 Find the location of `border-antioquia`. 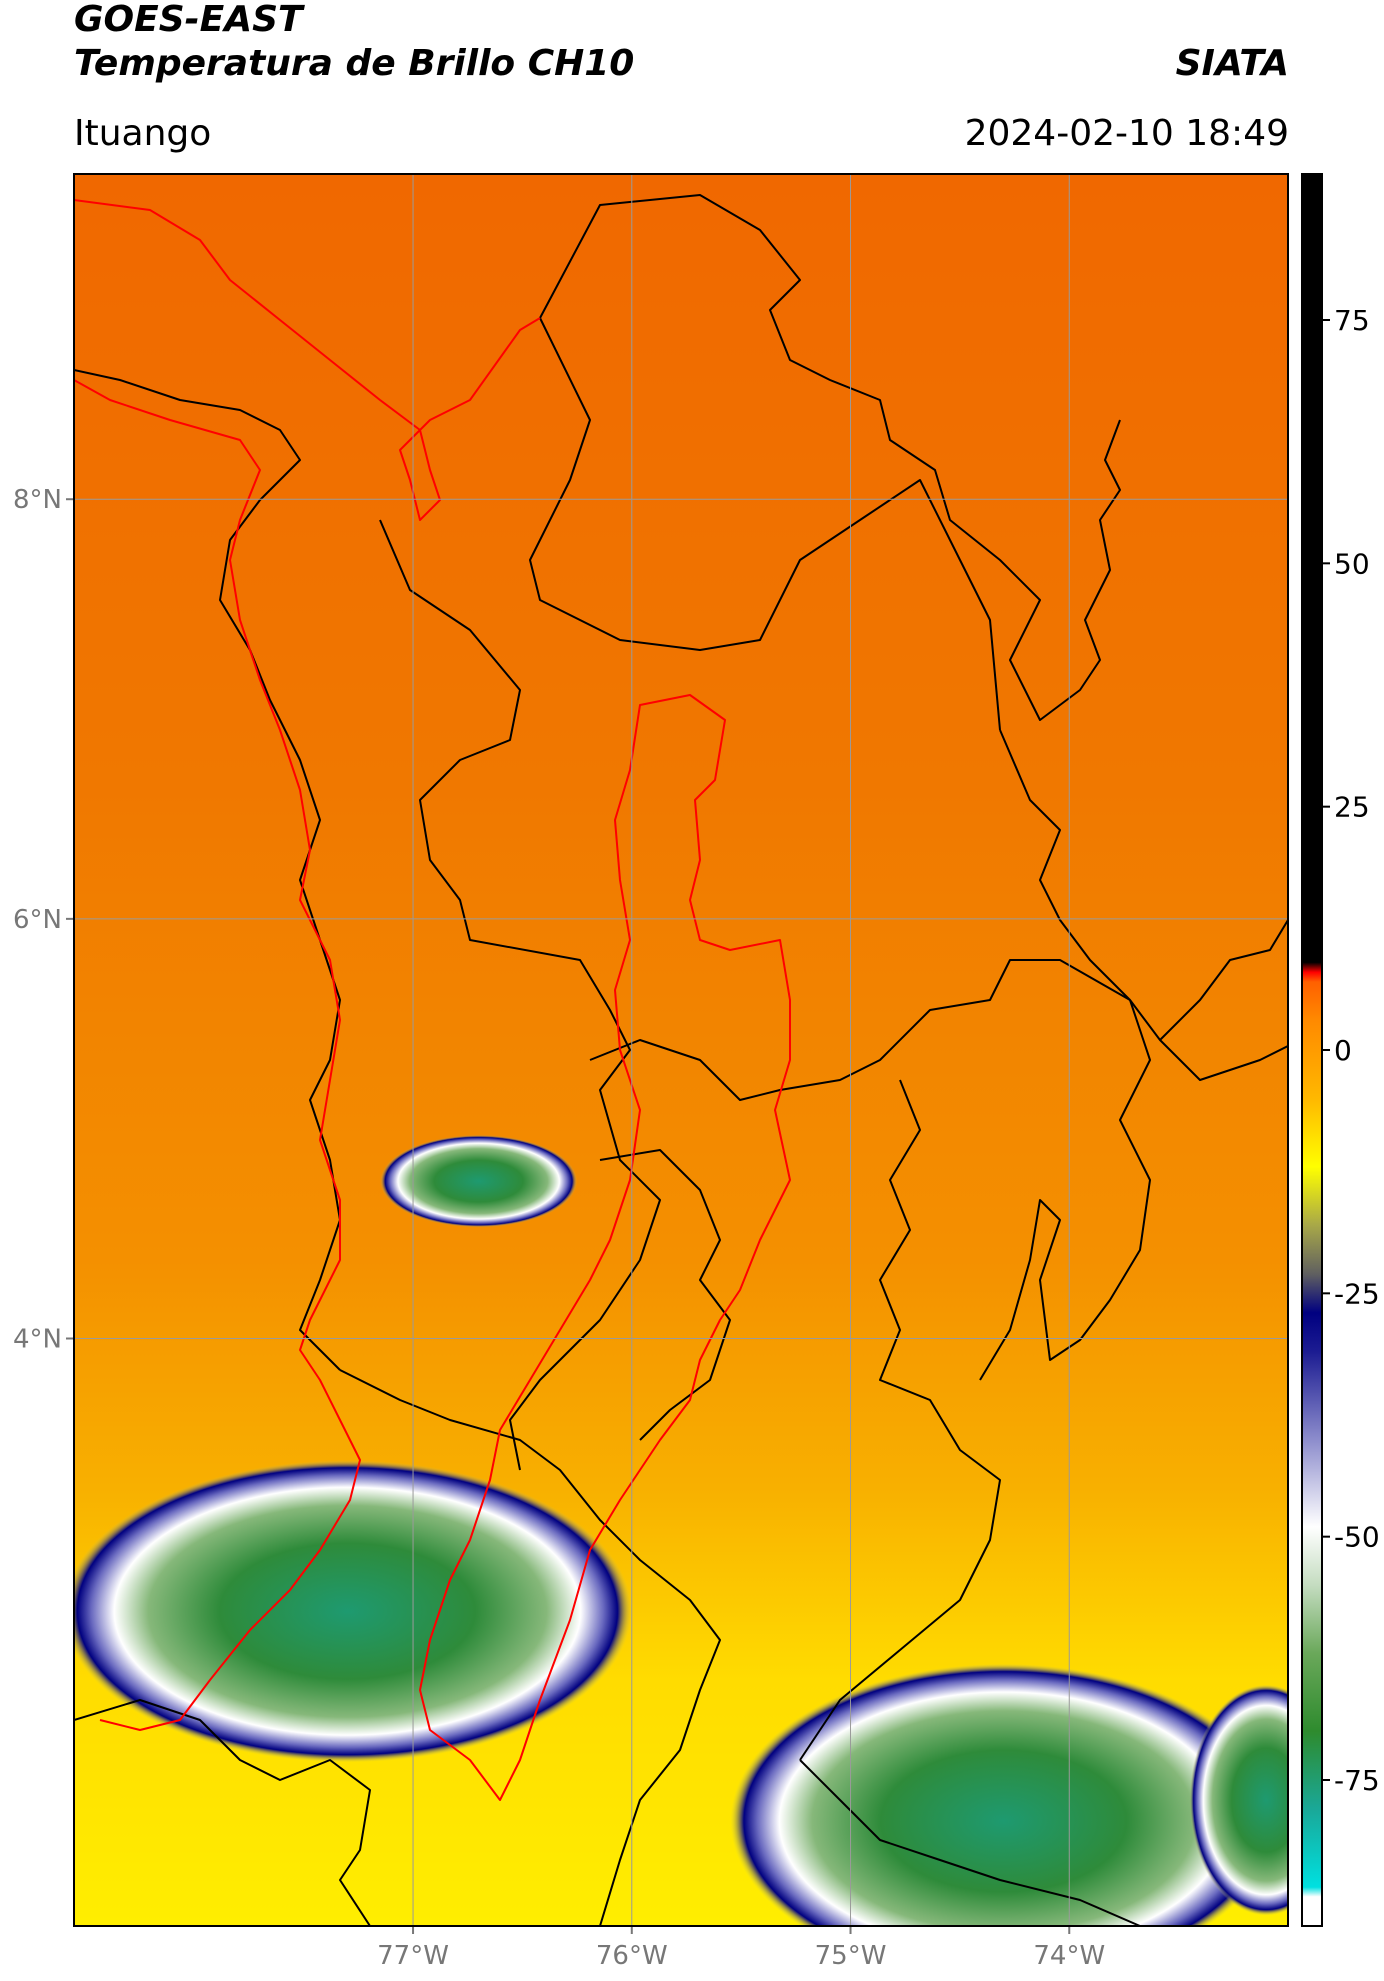

border-antioquia is located at coordinates (830, 457).